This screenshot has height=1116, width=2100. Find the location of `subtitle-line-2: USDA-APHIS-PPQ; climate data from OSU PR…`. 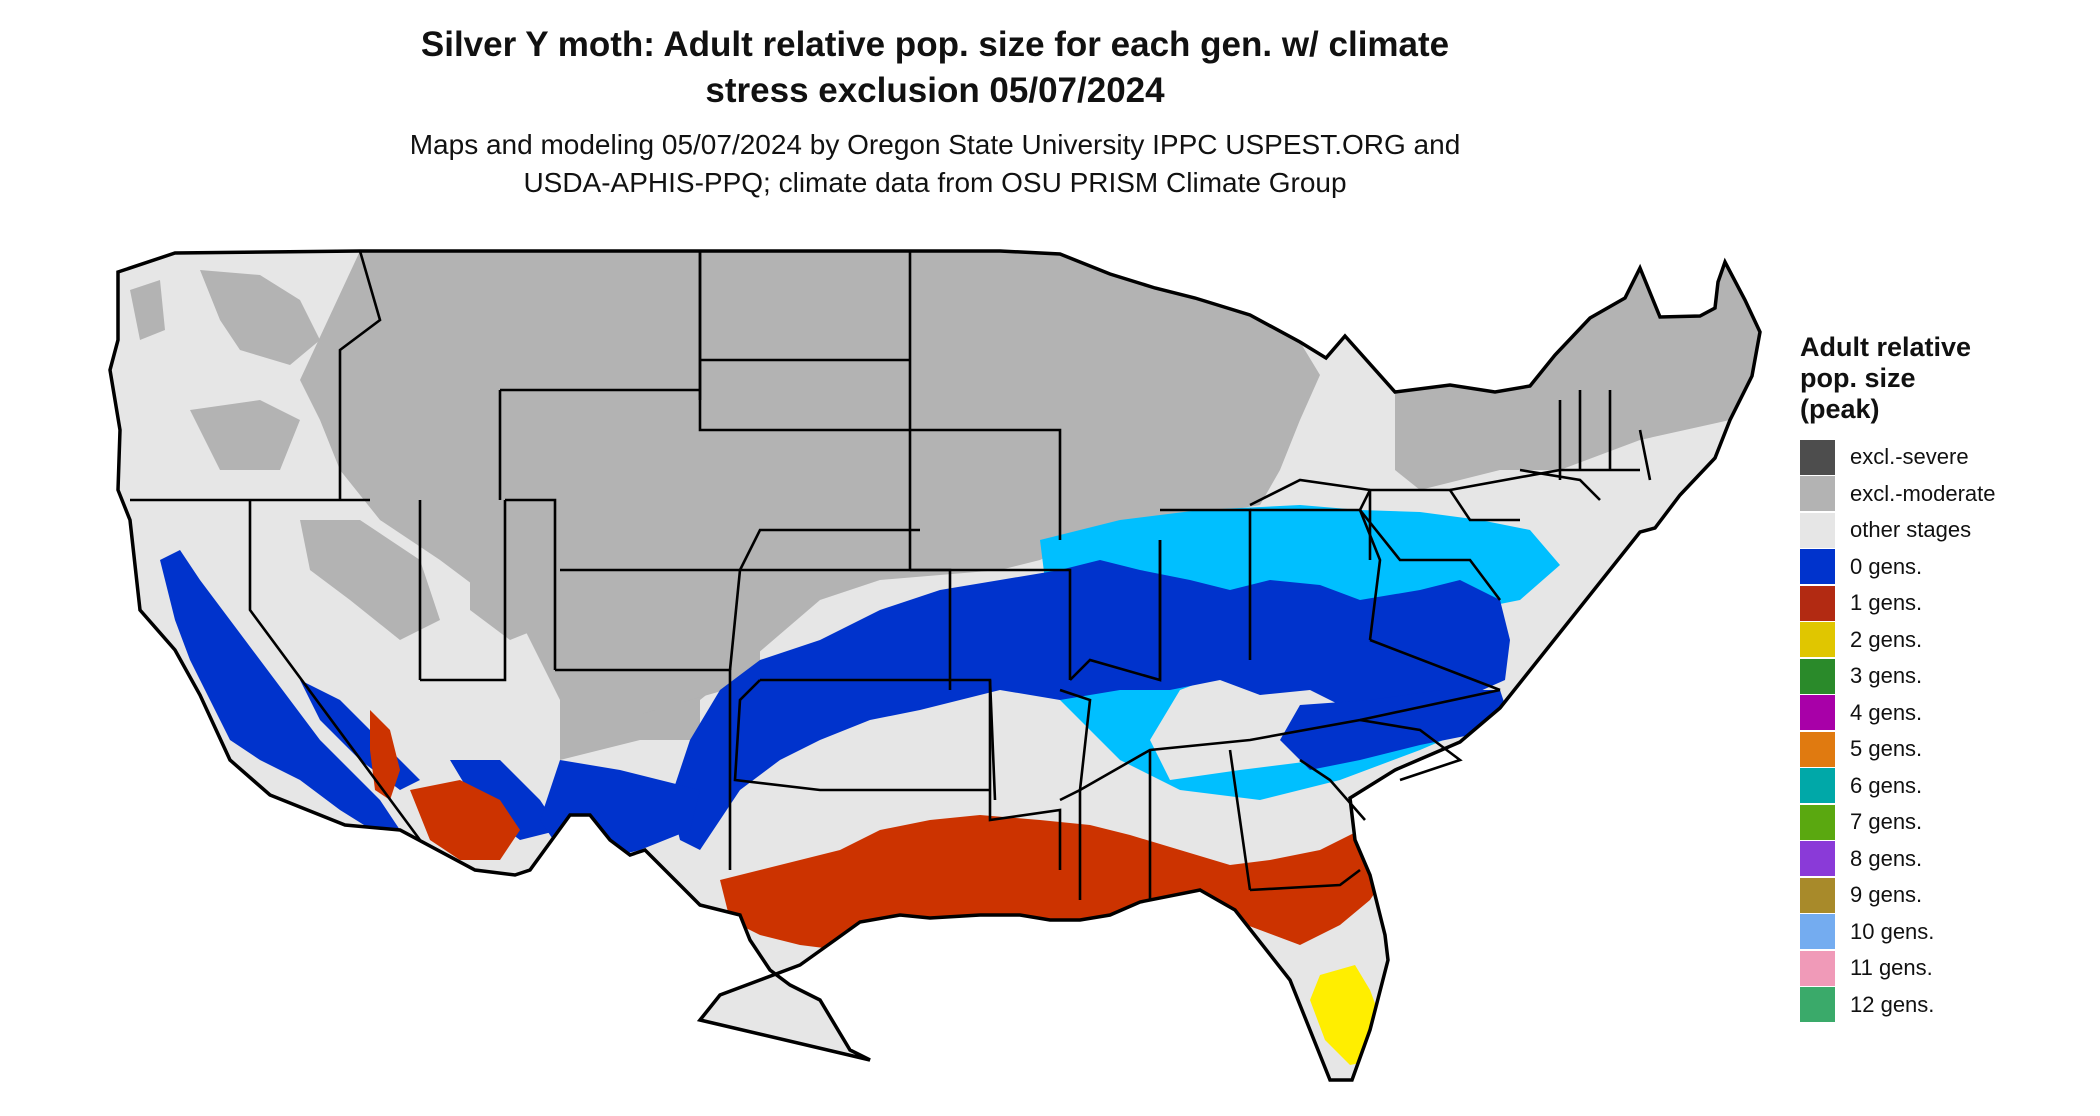

subtitle-line-2: USDA-APHIS-PPQ; climate data from OSU PR… is located at coordinates (935, 182).